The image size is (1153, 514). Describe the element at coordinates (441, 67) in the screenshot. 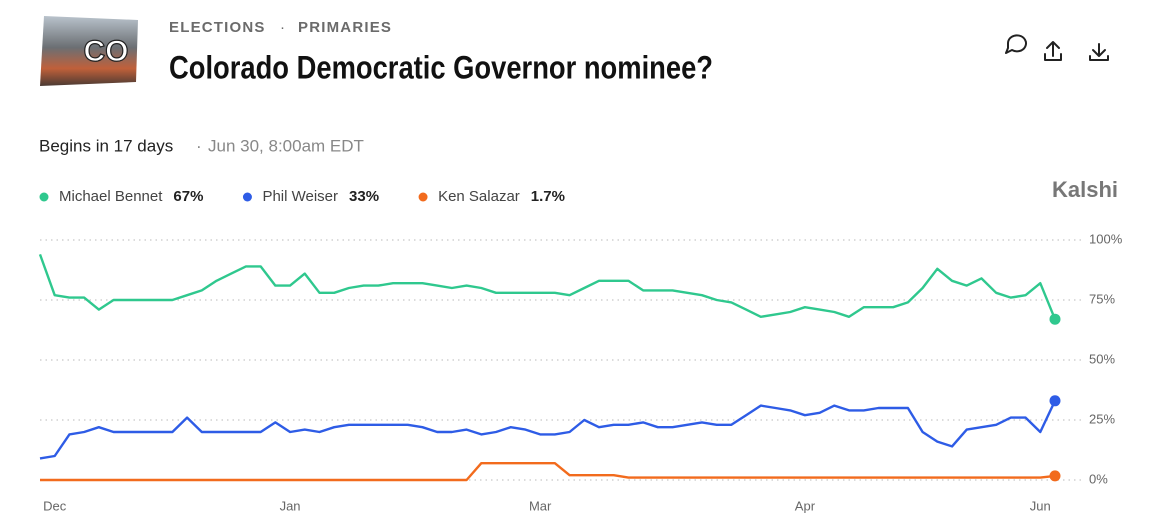

I see `market-title: Colorado Democratic Governor nominee?` at that location.